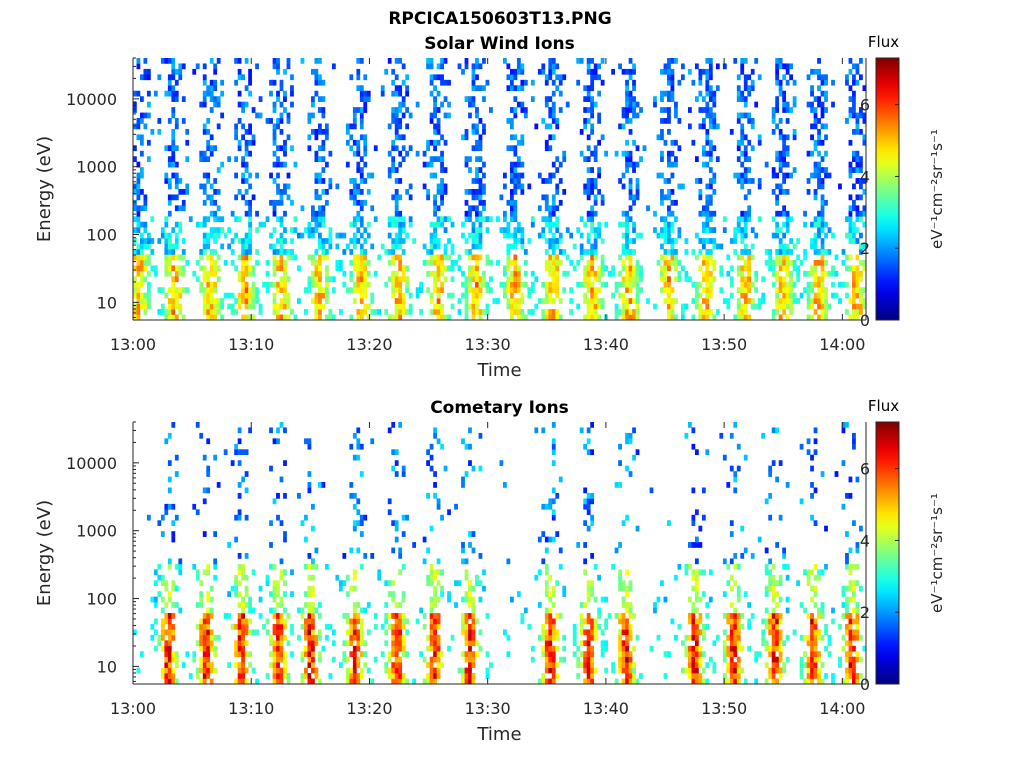 Image resolution: width=1024 pixels, height=768 pixels. What do you see at coordinates (499, 19) in the screenshot?
I see `figure-title: RPCICA150603T13.PNG` at bounding box center [499, 19].